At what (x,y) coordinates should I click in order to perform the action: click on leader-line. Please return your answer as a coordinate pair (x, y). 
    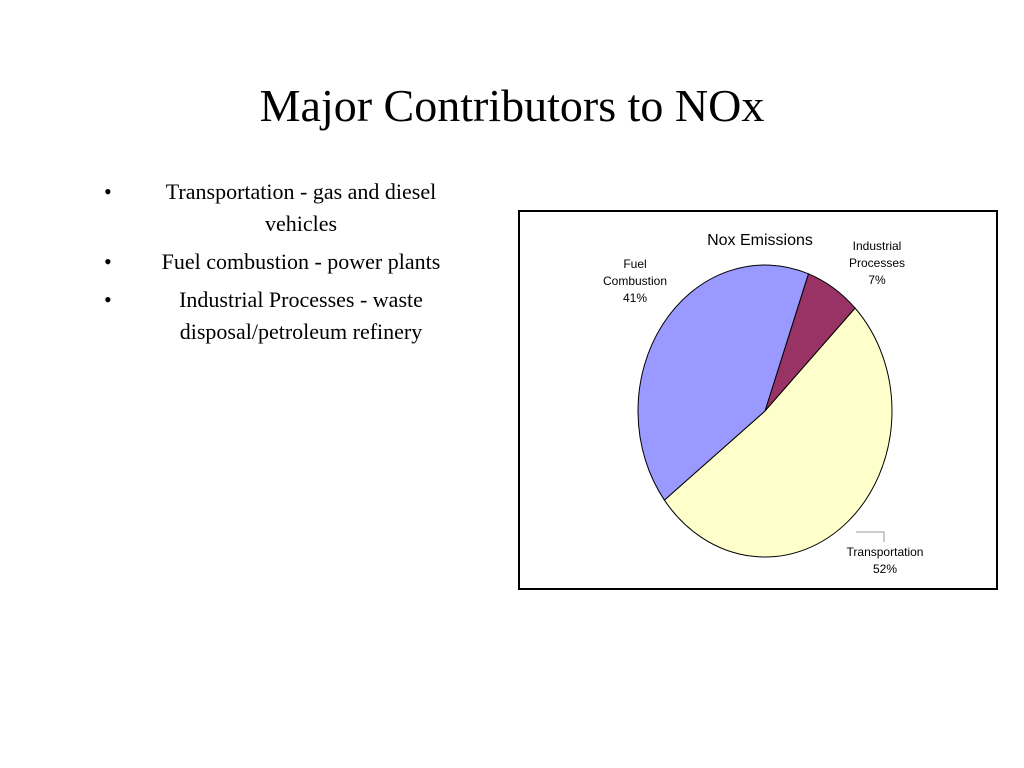
    Looking at the image, I should click on (870, 536).